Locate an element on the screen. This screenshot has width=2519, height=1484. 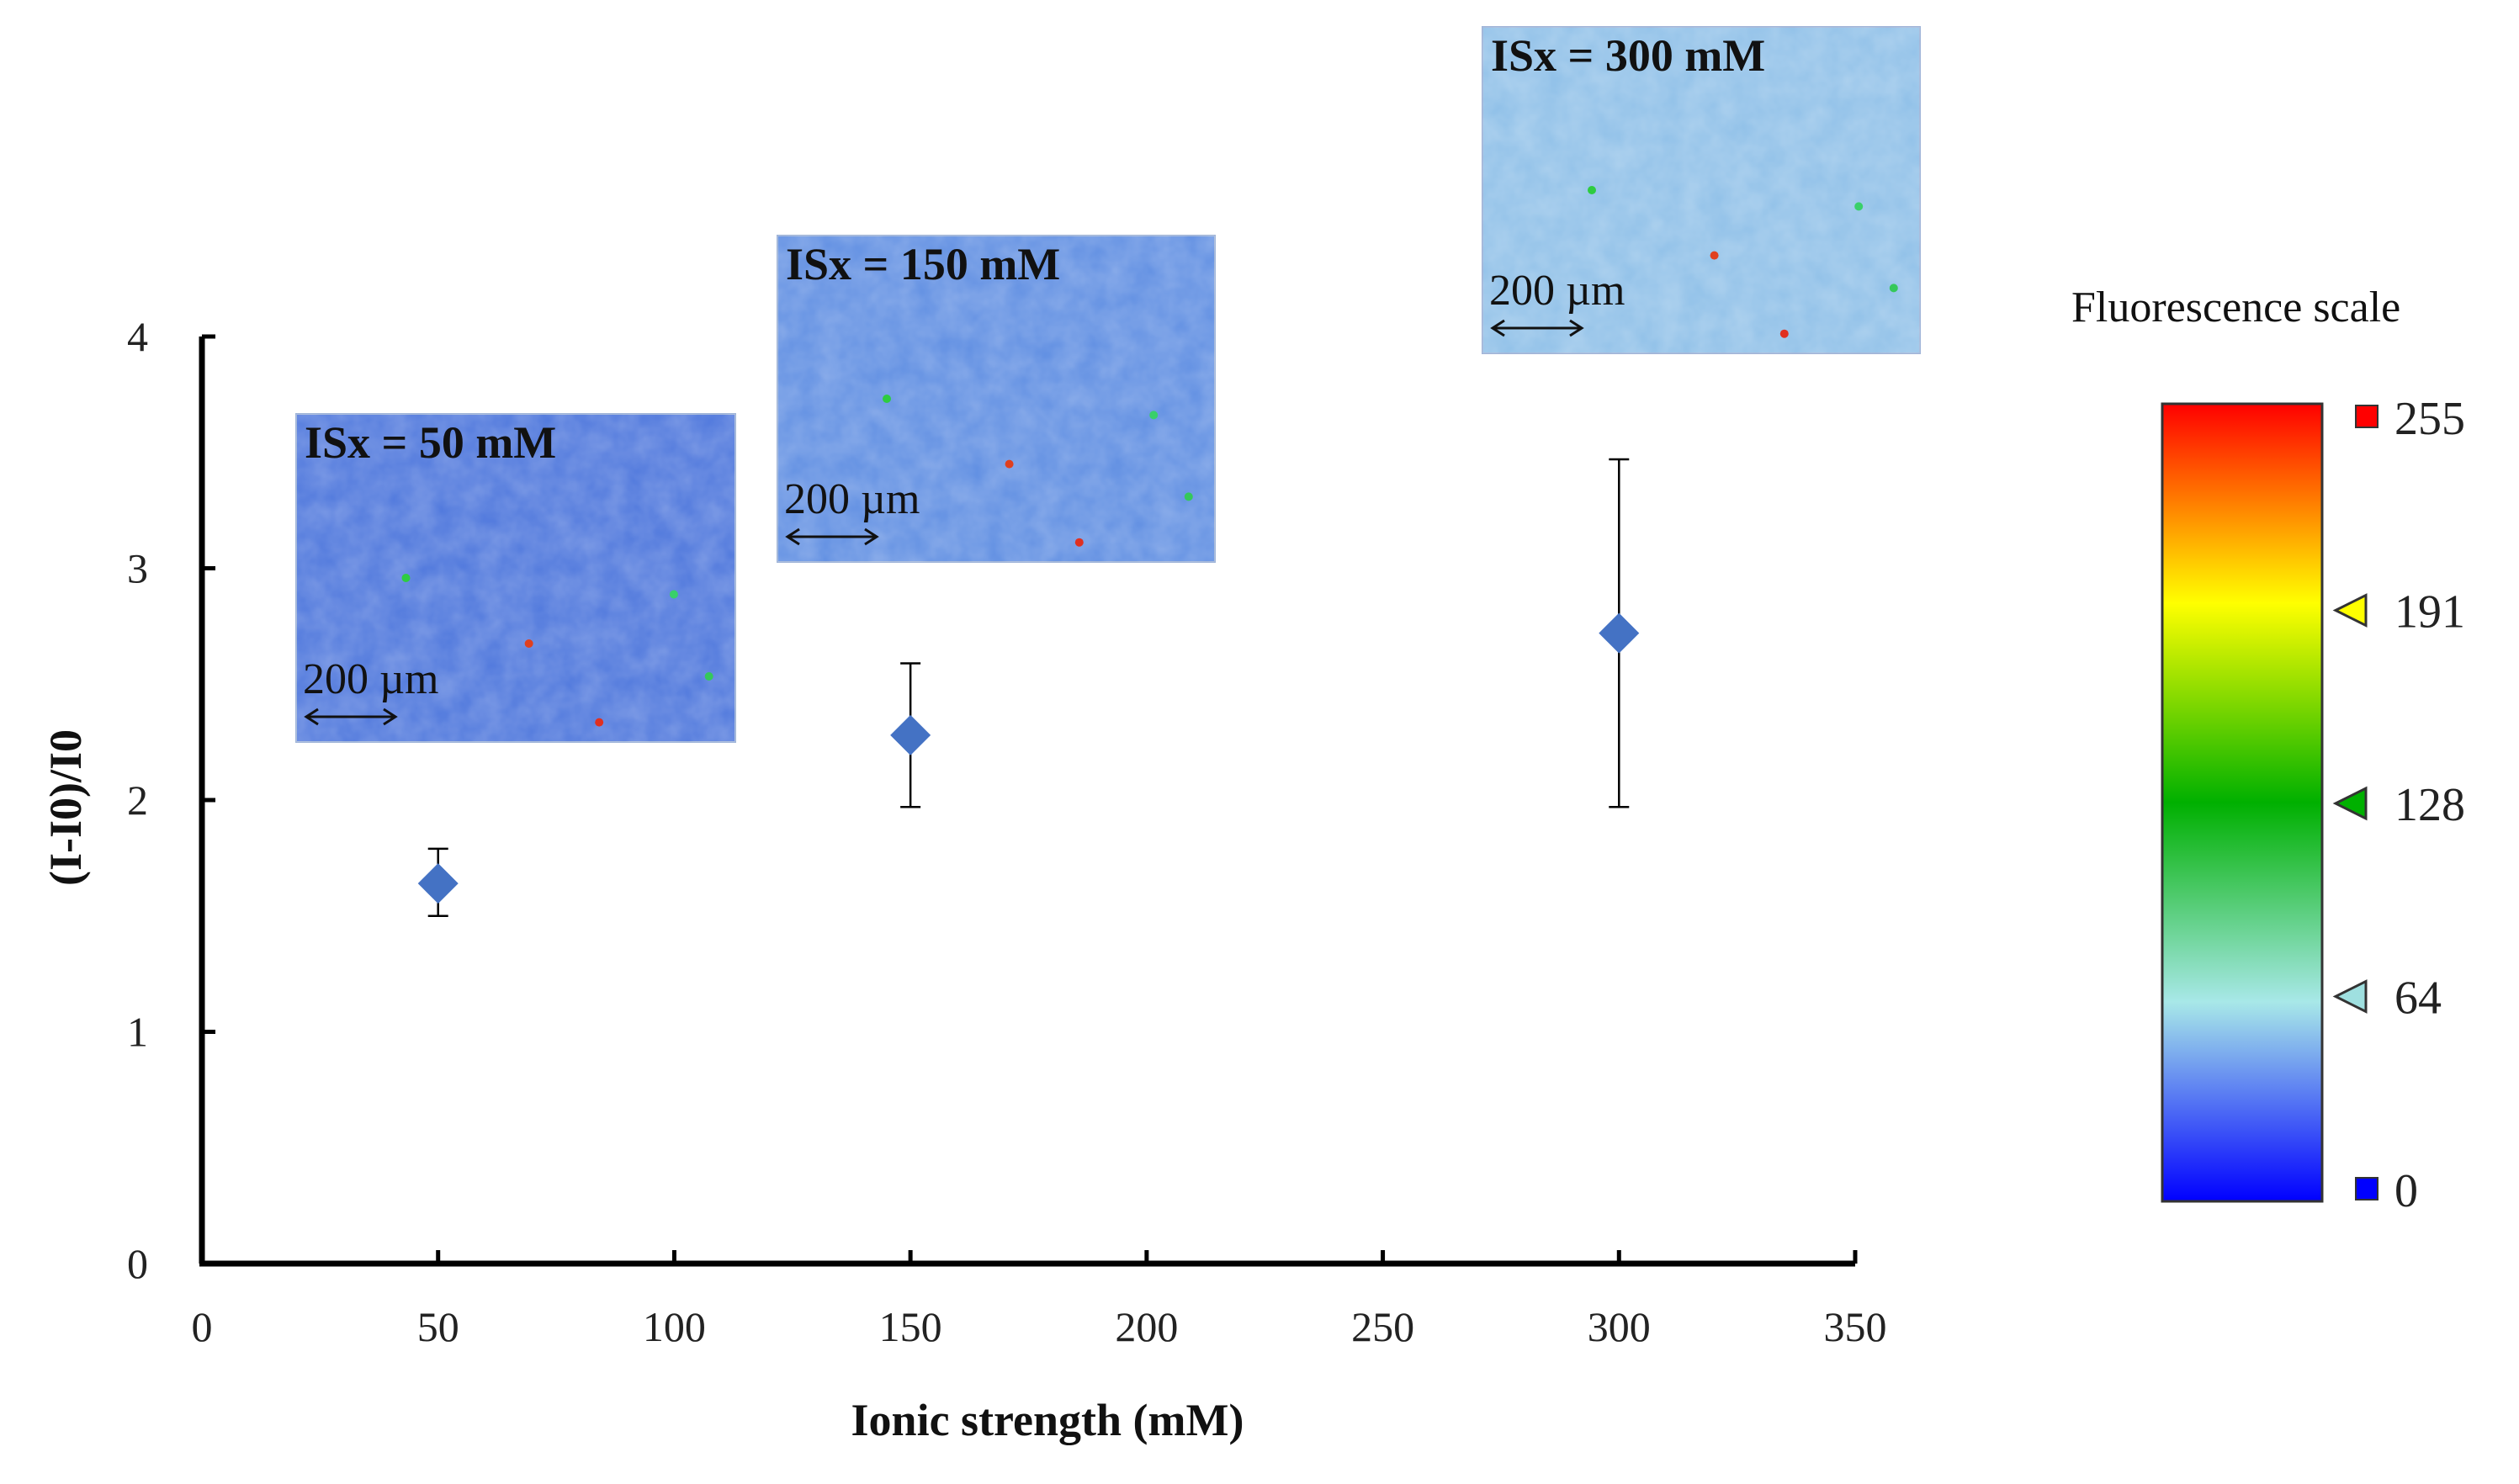
x-tick-label: 350 is located at coordinates (1855, 1326).